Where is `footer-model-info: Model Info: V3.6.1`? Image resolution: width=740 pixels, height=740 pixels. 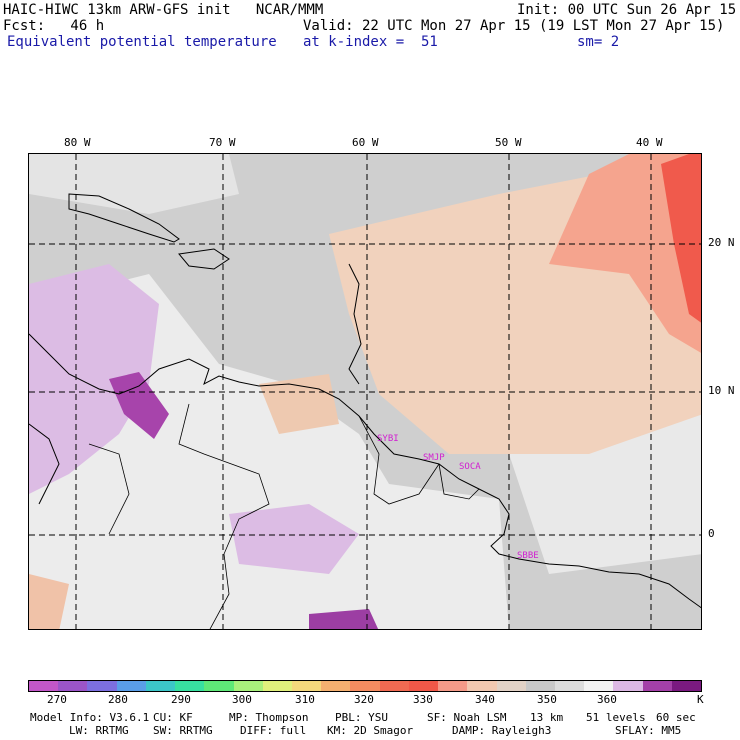
footer-model-info: Model Info: V3.6.1 is located at coordinates (90, 717).